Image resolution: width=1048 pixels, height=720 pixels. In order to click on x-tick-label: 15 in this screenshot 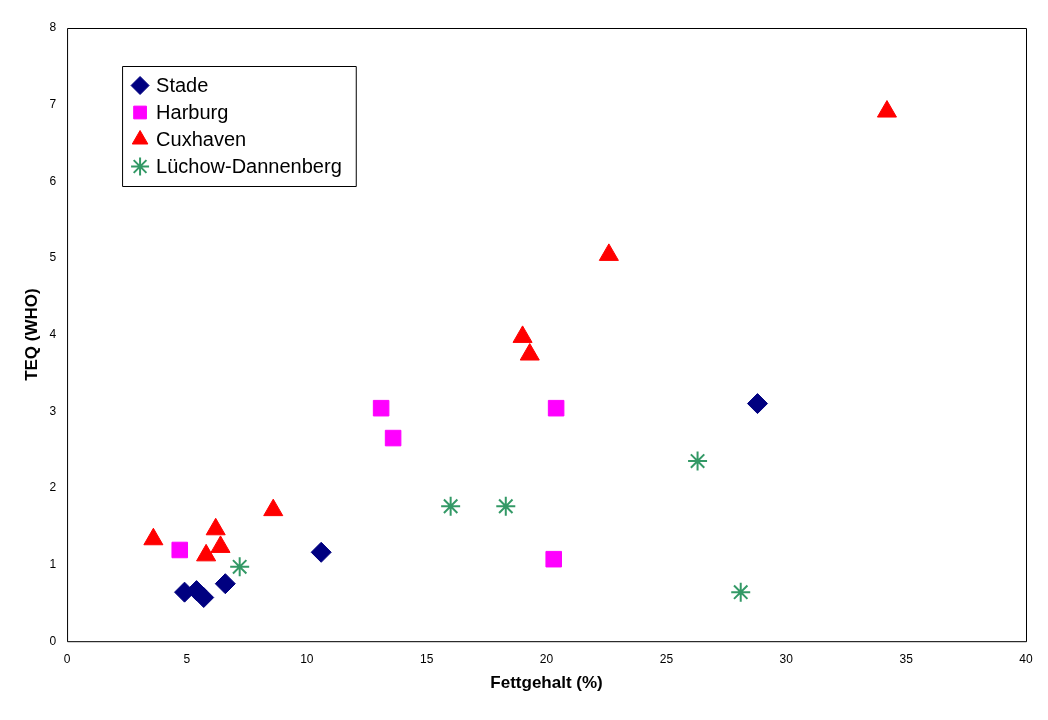, I will do `click(426, 658)`.